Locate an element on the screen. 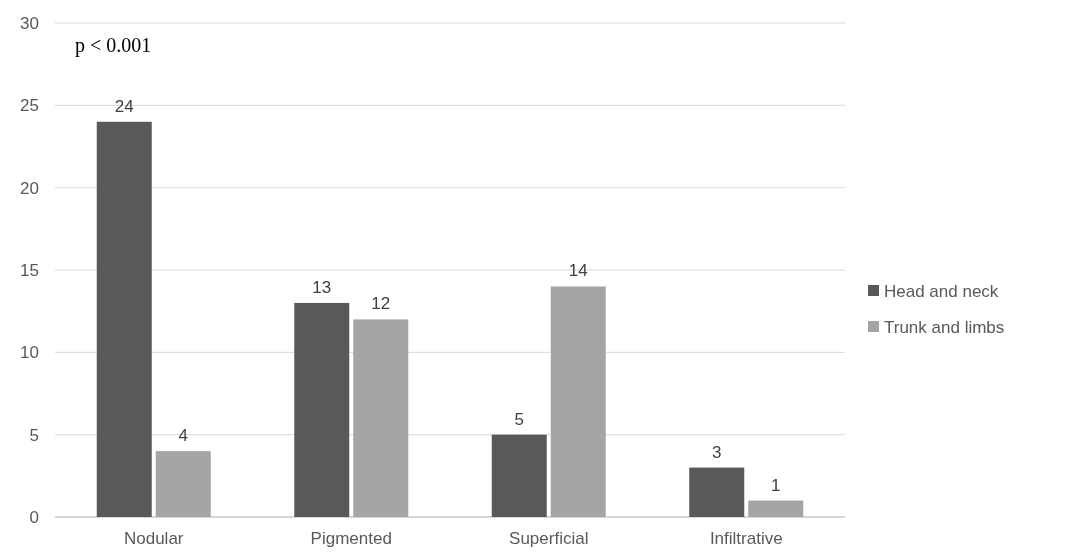  legend-label: Head and neck is located at coordinates (941, 291).